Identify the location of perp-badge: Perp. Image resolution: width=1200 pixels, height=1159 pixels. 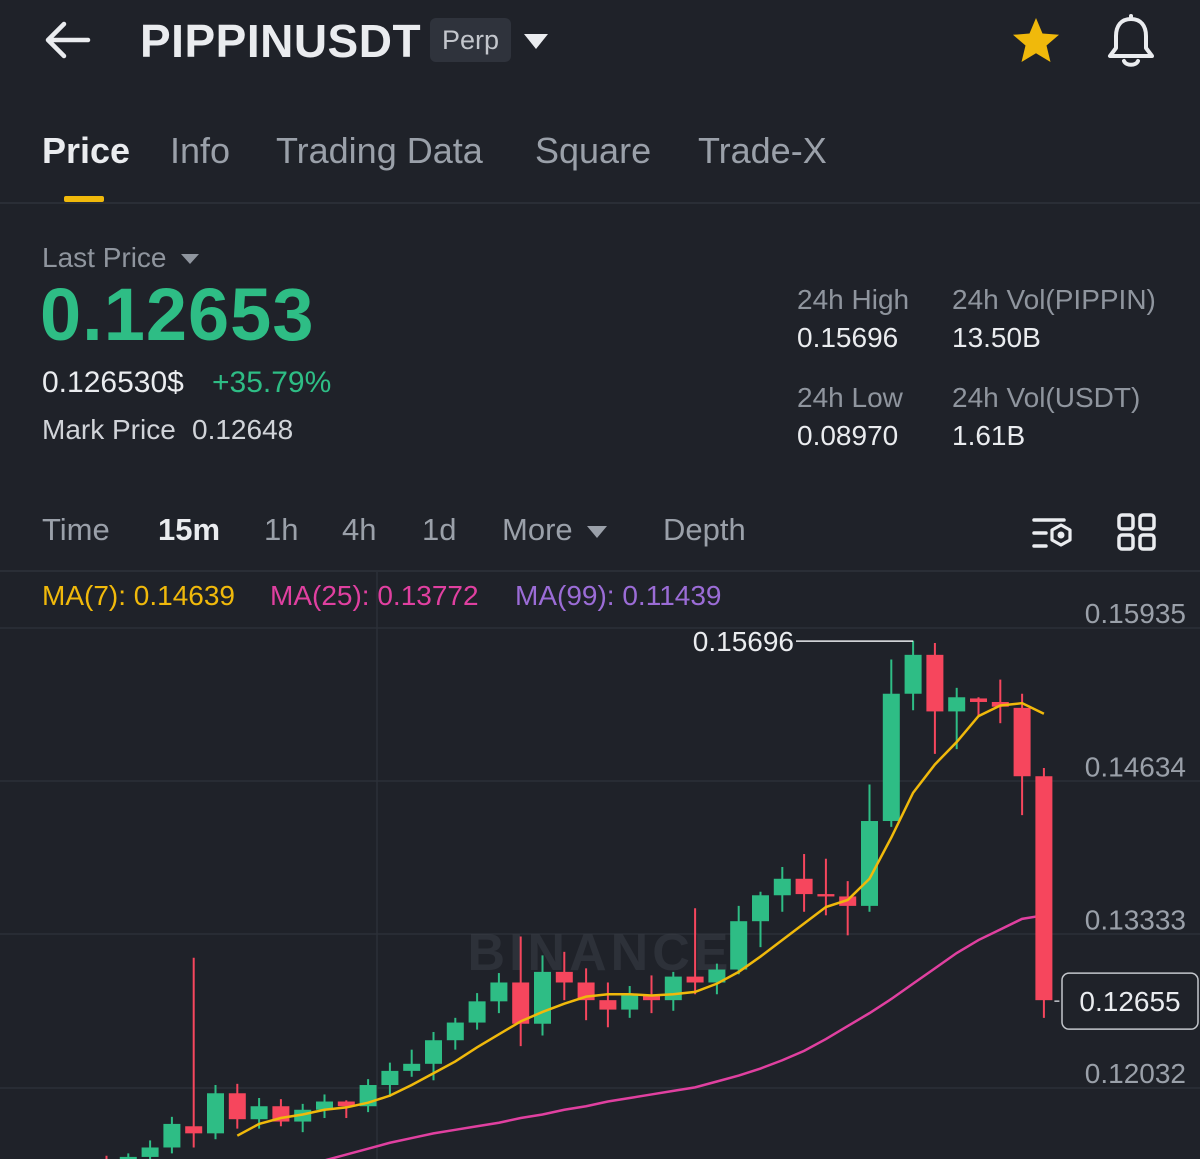
(471, 40).